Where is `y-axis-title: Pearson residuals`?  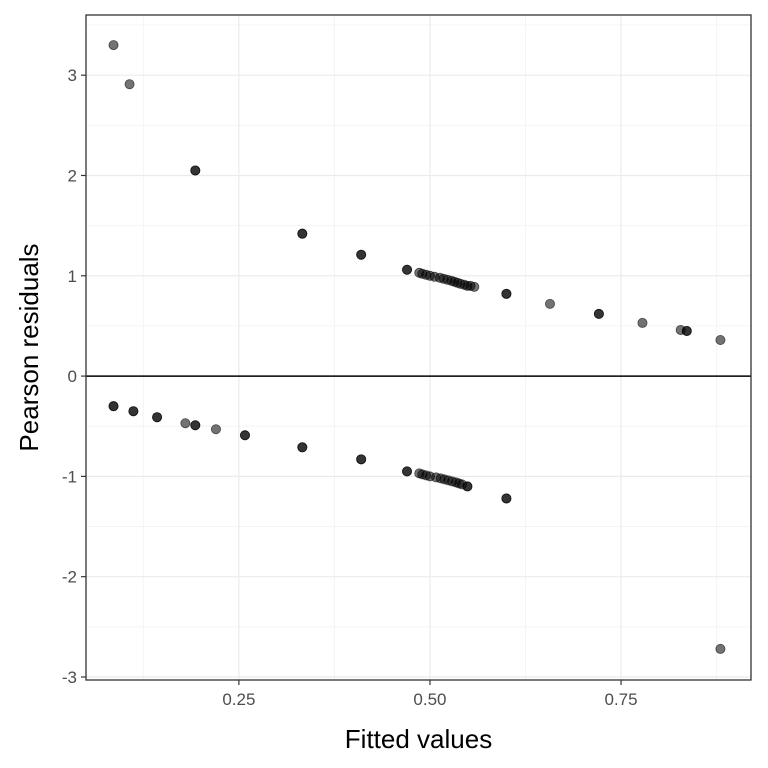
y-axis-title: Pearson residuals is located at coordinates (29, 347).